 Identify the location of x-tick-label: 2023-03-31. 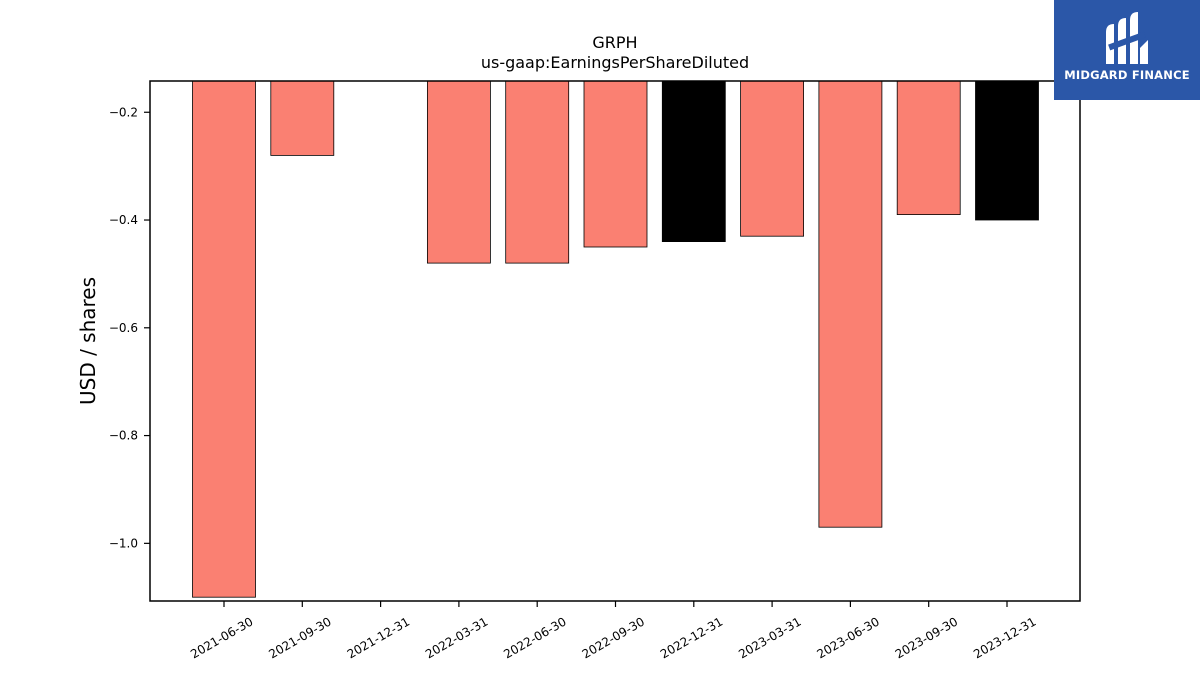
(769, 637).